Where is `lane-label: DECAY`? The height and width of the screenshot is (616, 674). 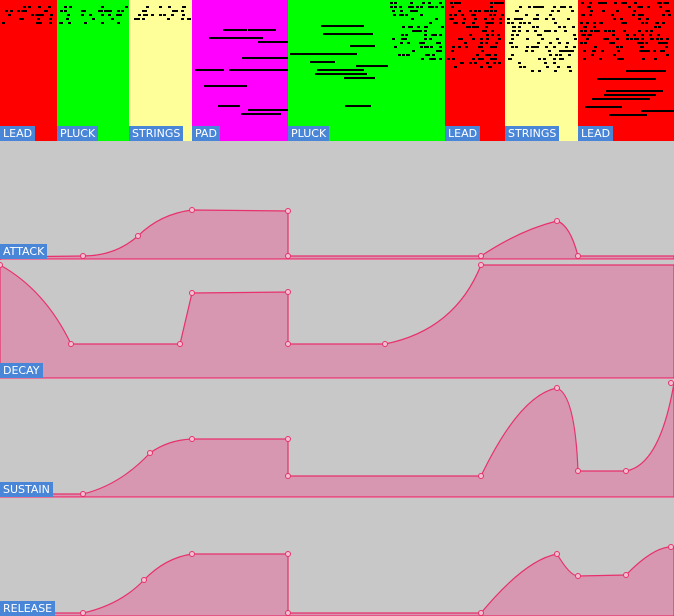 lane-label: DECAY is located at coordinates (21, 370).